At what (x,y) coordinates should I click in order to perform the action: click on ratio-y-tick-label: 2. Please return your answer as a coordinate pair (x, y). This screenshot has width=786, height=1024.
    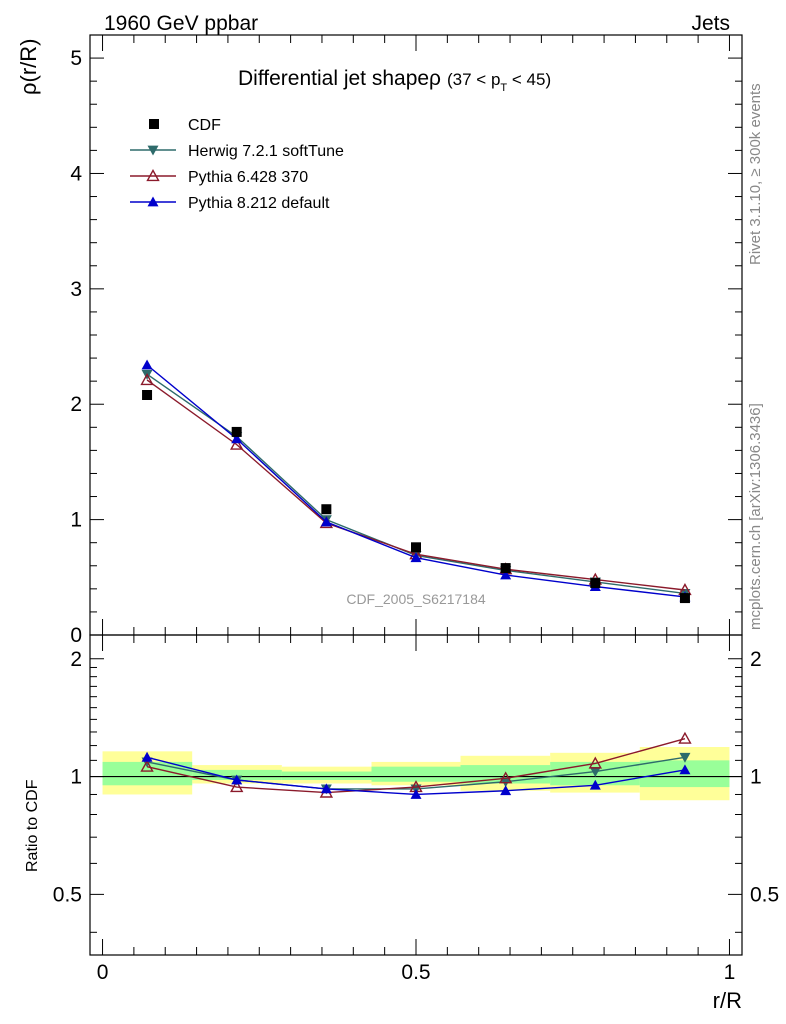
    Looking at the image, I should click on (76, 659).